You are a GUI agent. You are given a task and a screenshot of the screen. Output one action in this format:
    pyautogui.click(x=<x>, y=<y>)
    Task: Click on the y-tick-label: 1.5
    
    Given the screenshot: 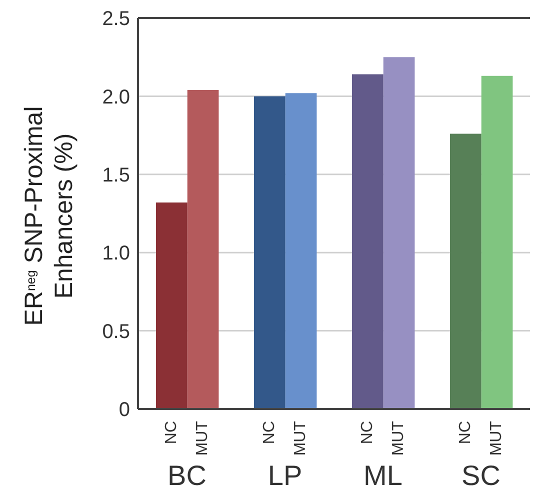 What is the action you would take?
    pyautogui.click(x=116, y=175)
    